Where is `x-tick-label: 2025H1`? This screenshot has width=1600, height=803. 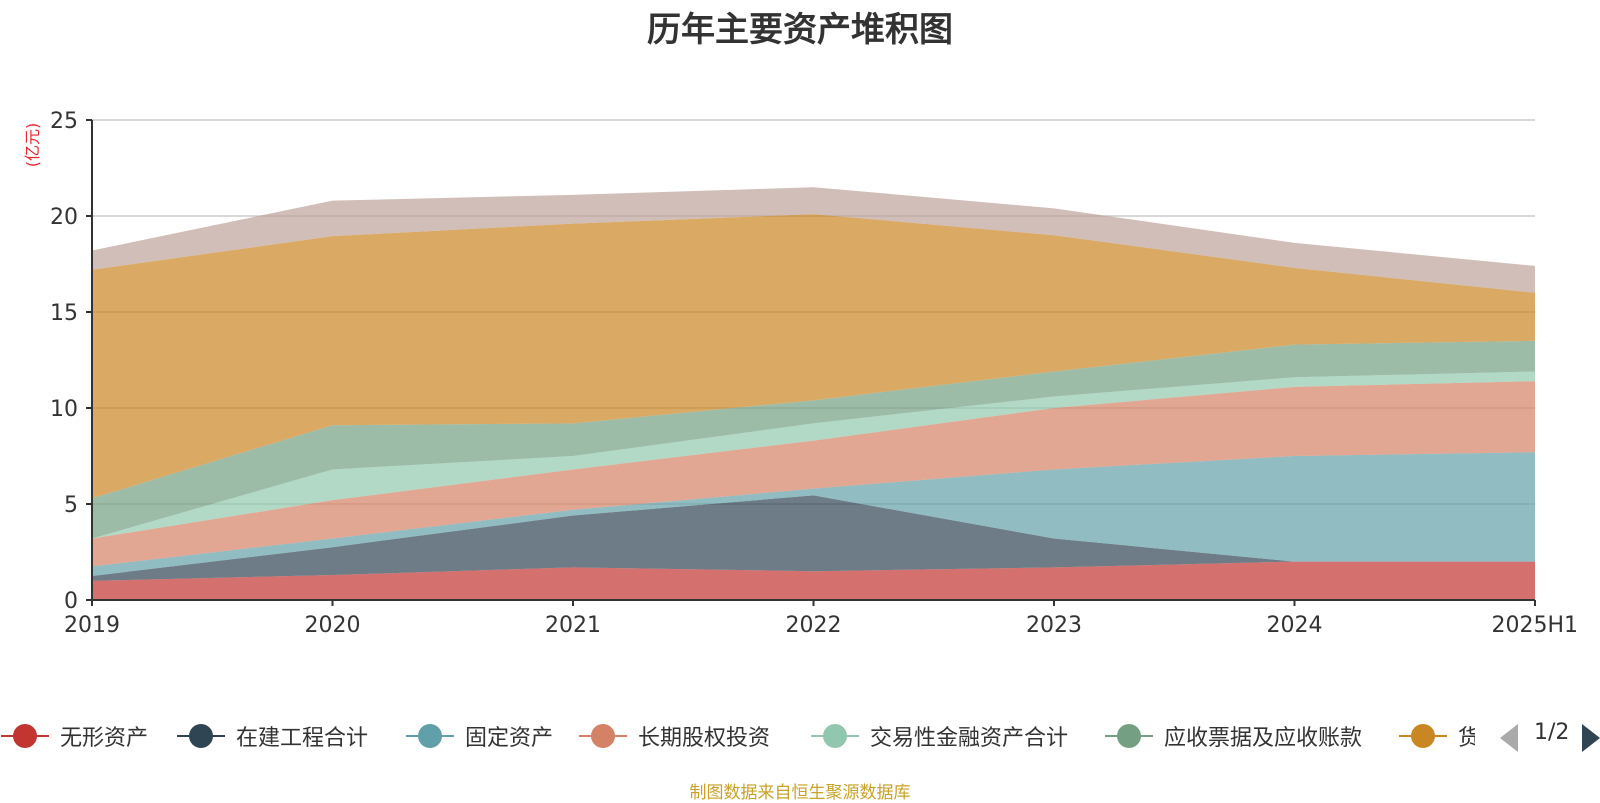
x-tick-label: 2025H1 is located at coordinates (1534, 625).